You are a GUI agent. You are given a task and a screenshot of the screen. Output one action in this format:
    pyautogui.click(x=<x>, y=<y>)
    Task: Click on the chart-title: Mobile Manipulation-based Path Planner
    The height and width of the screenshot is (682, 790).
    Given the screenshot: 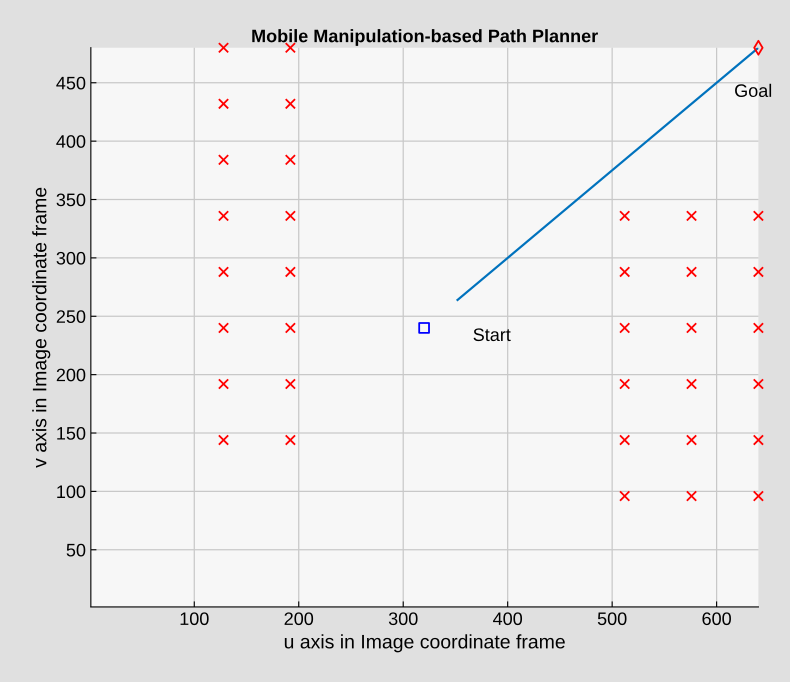 What is the action you would take?
    pyautogui.click(x=425, y=37)
    